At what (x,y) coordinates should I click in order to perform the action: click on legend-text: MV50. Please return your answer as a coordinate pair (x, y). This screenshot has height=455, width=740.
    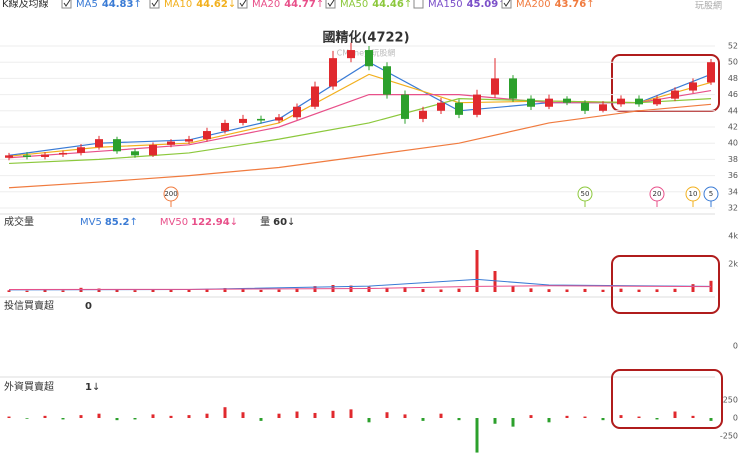
    Looking at the image, I should click on (174, 222).